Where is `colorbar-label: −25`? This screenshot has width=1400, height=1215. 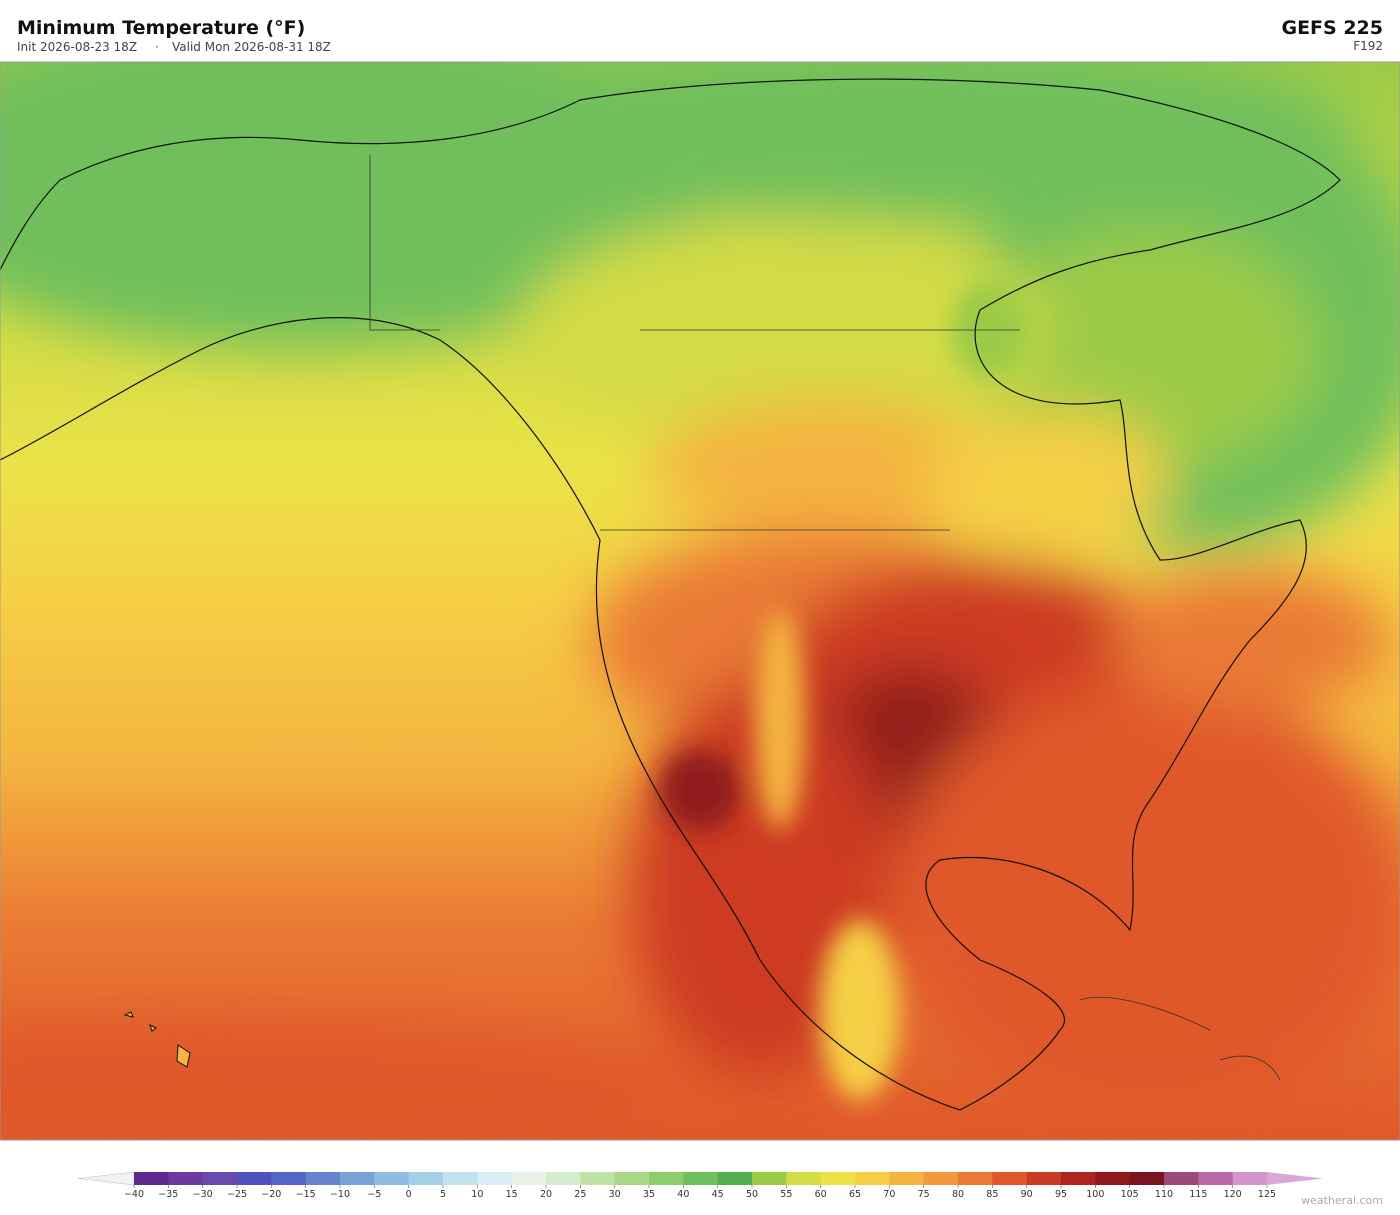 colorbar-label: −25 is located at coordinates (237, 1194).